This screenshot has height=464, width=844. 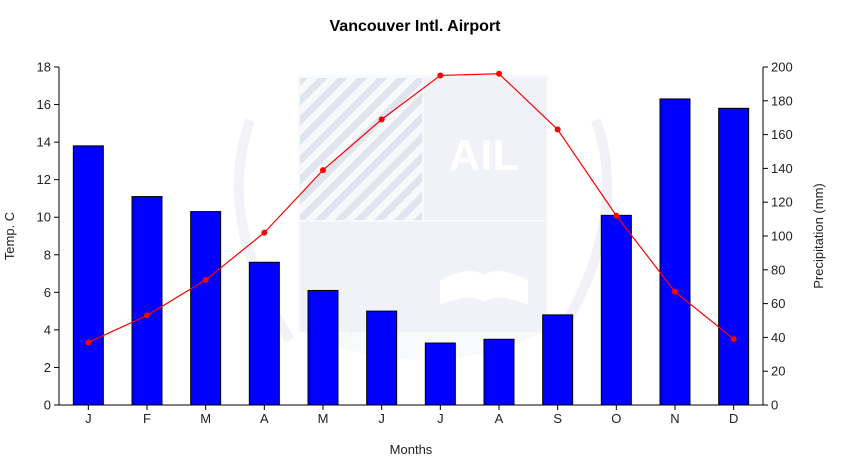 I want to click on x-tick-label: S, so click(x=557, y=418).